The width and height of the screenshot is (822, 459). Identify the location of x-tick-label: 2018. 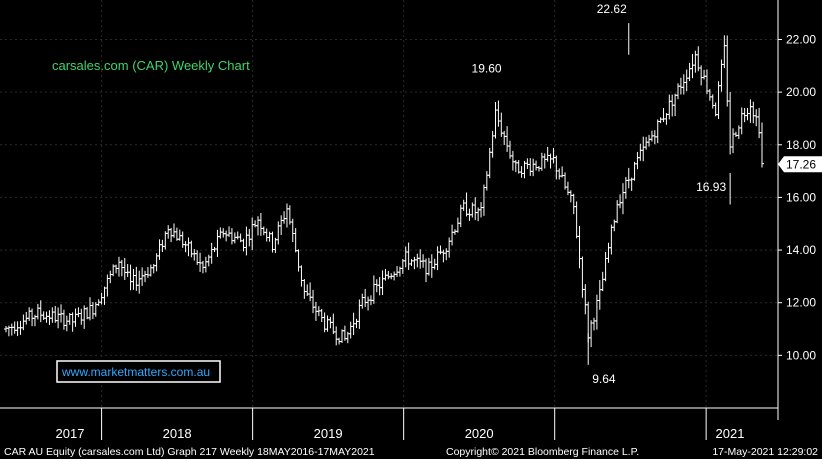
(177, 433).